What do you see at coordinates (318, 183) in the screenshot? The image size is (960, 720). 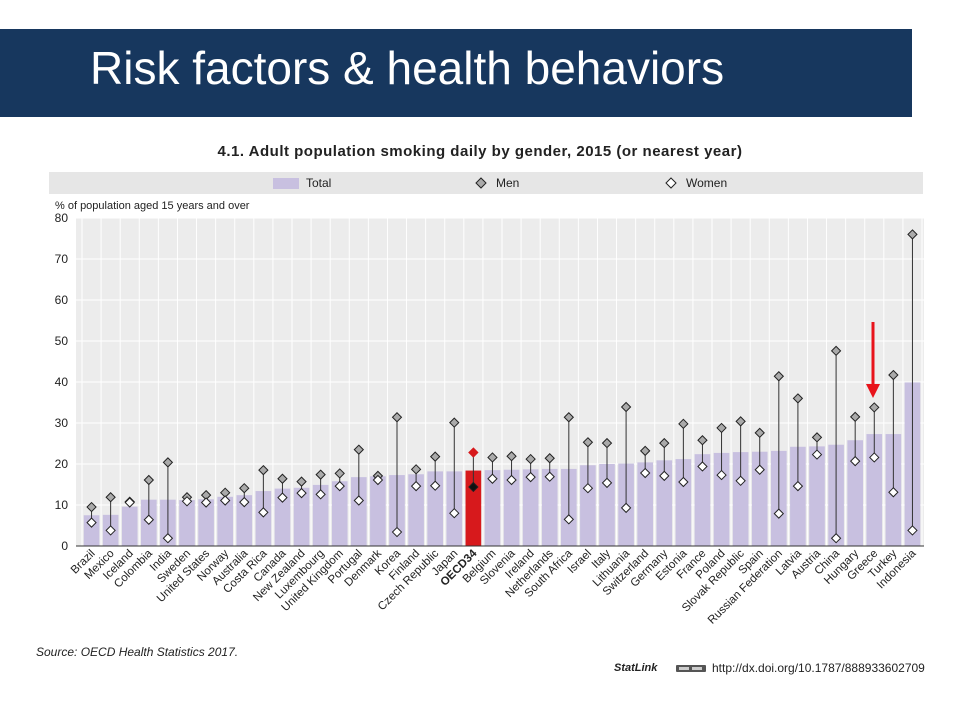 I see `legend-total-label: Total` at bounding box center [318, 183].